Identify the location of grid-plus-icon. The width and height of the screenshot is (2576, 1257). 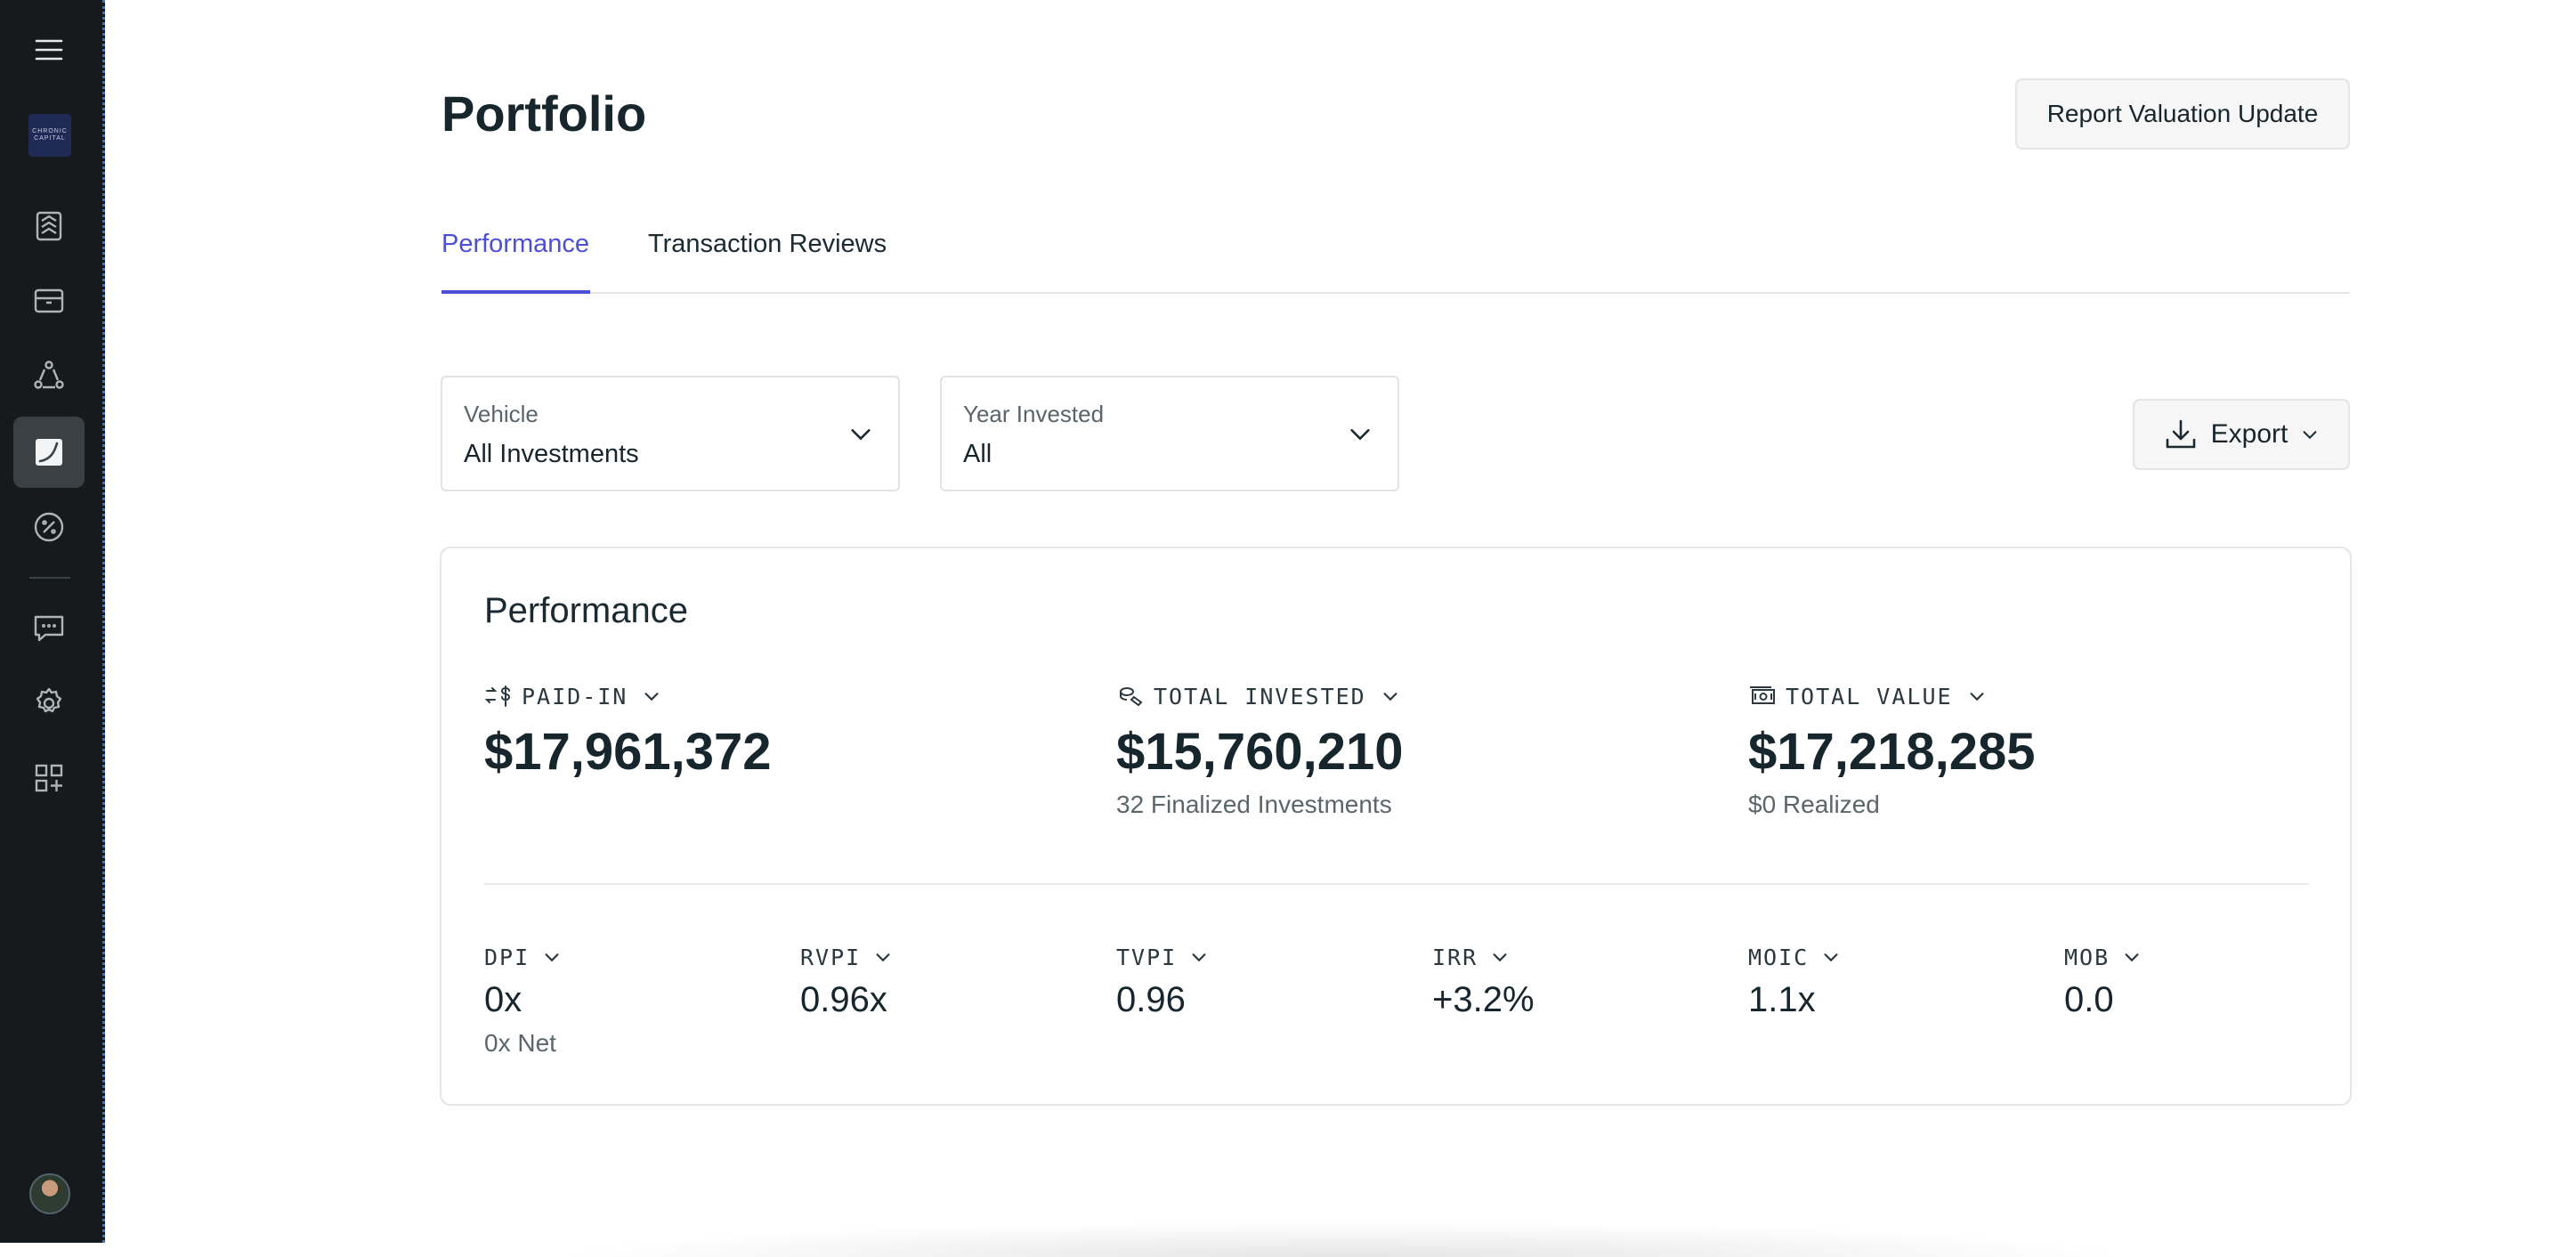
(49, 778).